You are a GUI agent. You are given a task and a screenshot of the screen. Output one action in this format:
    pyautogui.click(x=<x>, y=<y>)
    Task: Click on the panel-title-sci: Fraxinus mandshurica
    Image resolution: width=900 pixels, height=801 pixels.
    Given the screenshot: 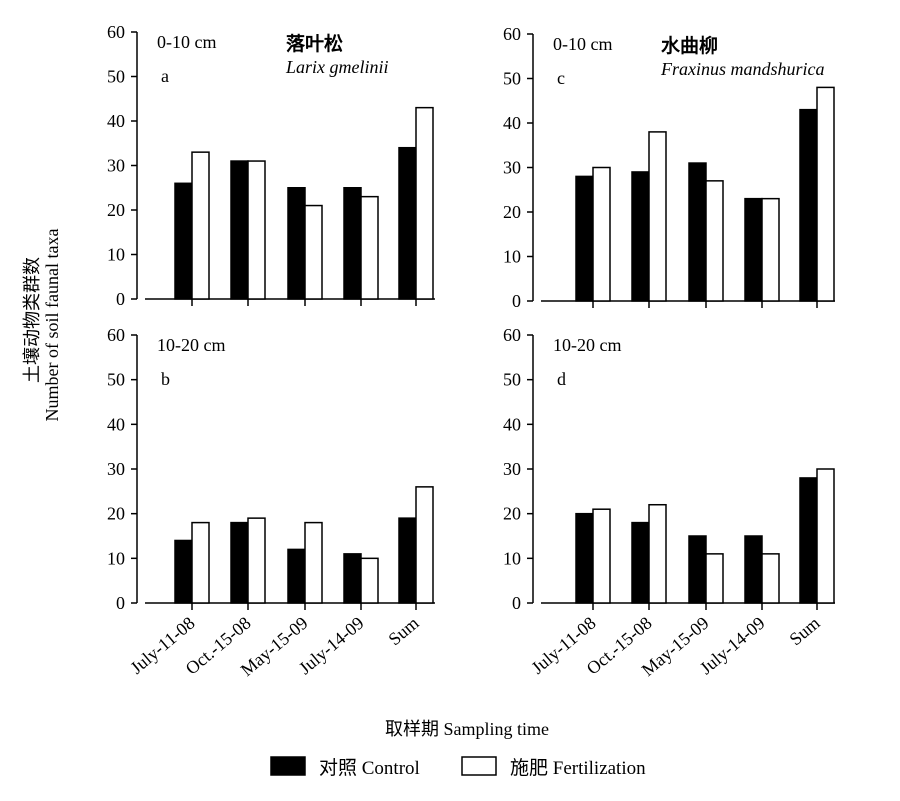 What is the action you would take?
    pyautogui.click(x=742, y=69)
    